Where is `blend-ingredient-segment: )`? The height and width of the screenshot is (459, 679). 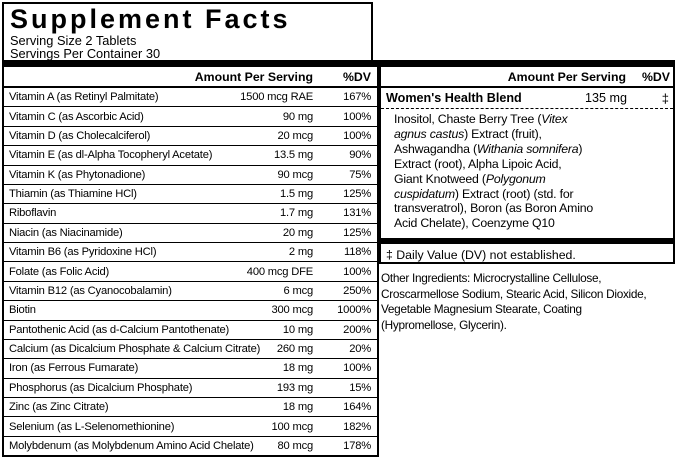
blend-ingredient-segment: ) is located at coordinates (580, 148).